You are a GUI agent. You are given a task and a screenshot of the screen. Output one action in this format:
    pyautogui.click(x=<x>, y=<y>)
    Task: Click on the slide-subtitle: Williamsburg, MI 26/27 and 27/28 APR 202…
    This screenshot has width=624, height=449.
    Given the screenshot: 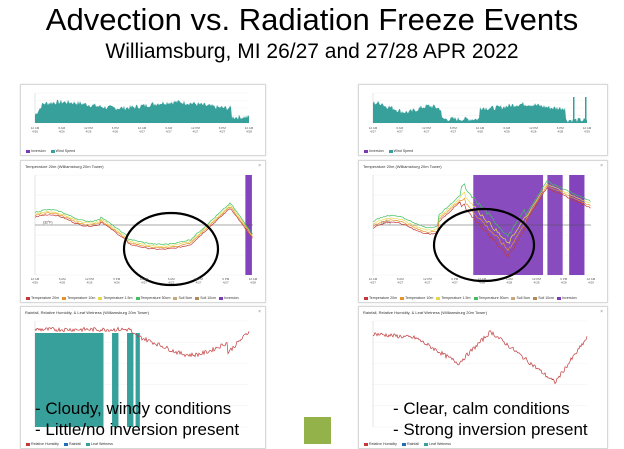 What is the action you would take?
    pyautogui.click(x=312, y=51)
    